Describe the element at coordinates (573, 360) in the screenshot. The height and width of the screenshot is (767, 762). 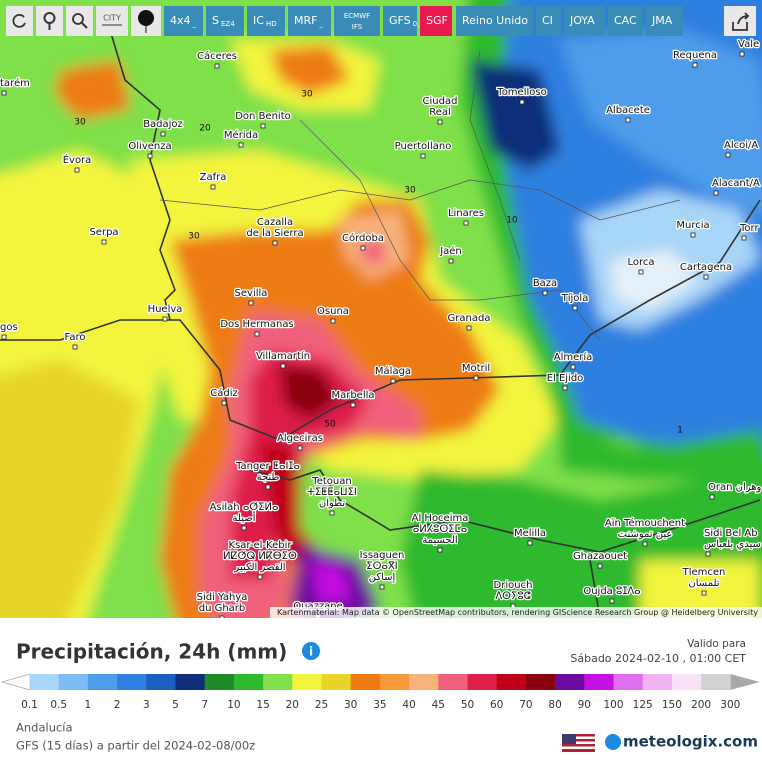
I see `city: Almería` at that location.